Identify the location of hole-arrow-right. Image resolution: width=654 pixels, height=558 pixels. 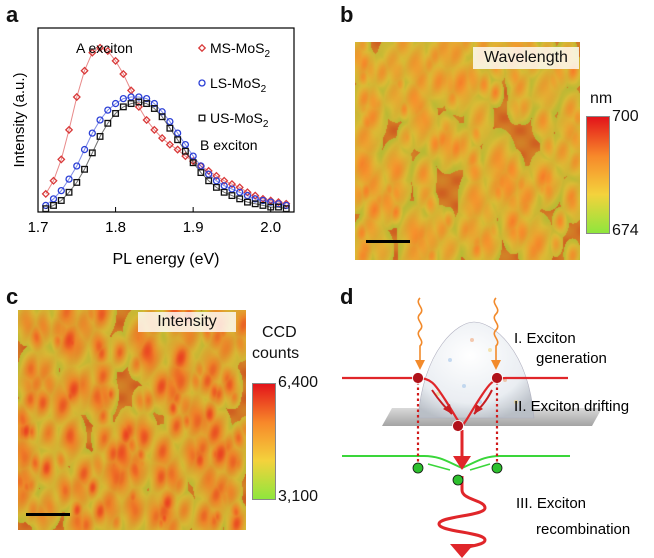
(480, 467).